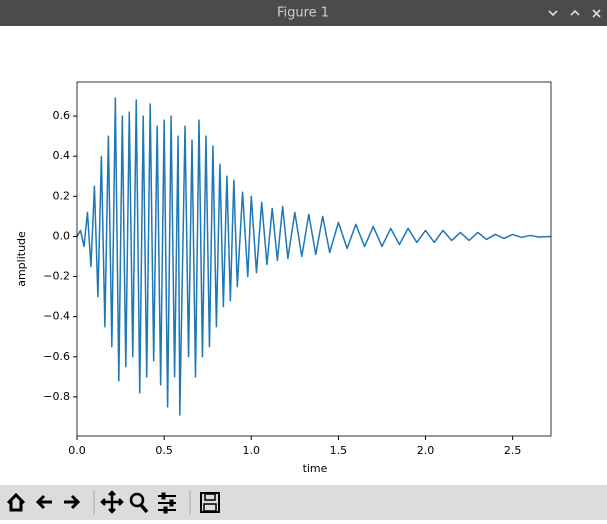 The height and width of the screenshot is (524, 607). What do you see at coordinates (56, 396) in the screenshot?
I see `y-tick-label: −0.8` at bounding box center [56, 396].